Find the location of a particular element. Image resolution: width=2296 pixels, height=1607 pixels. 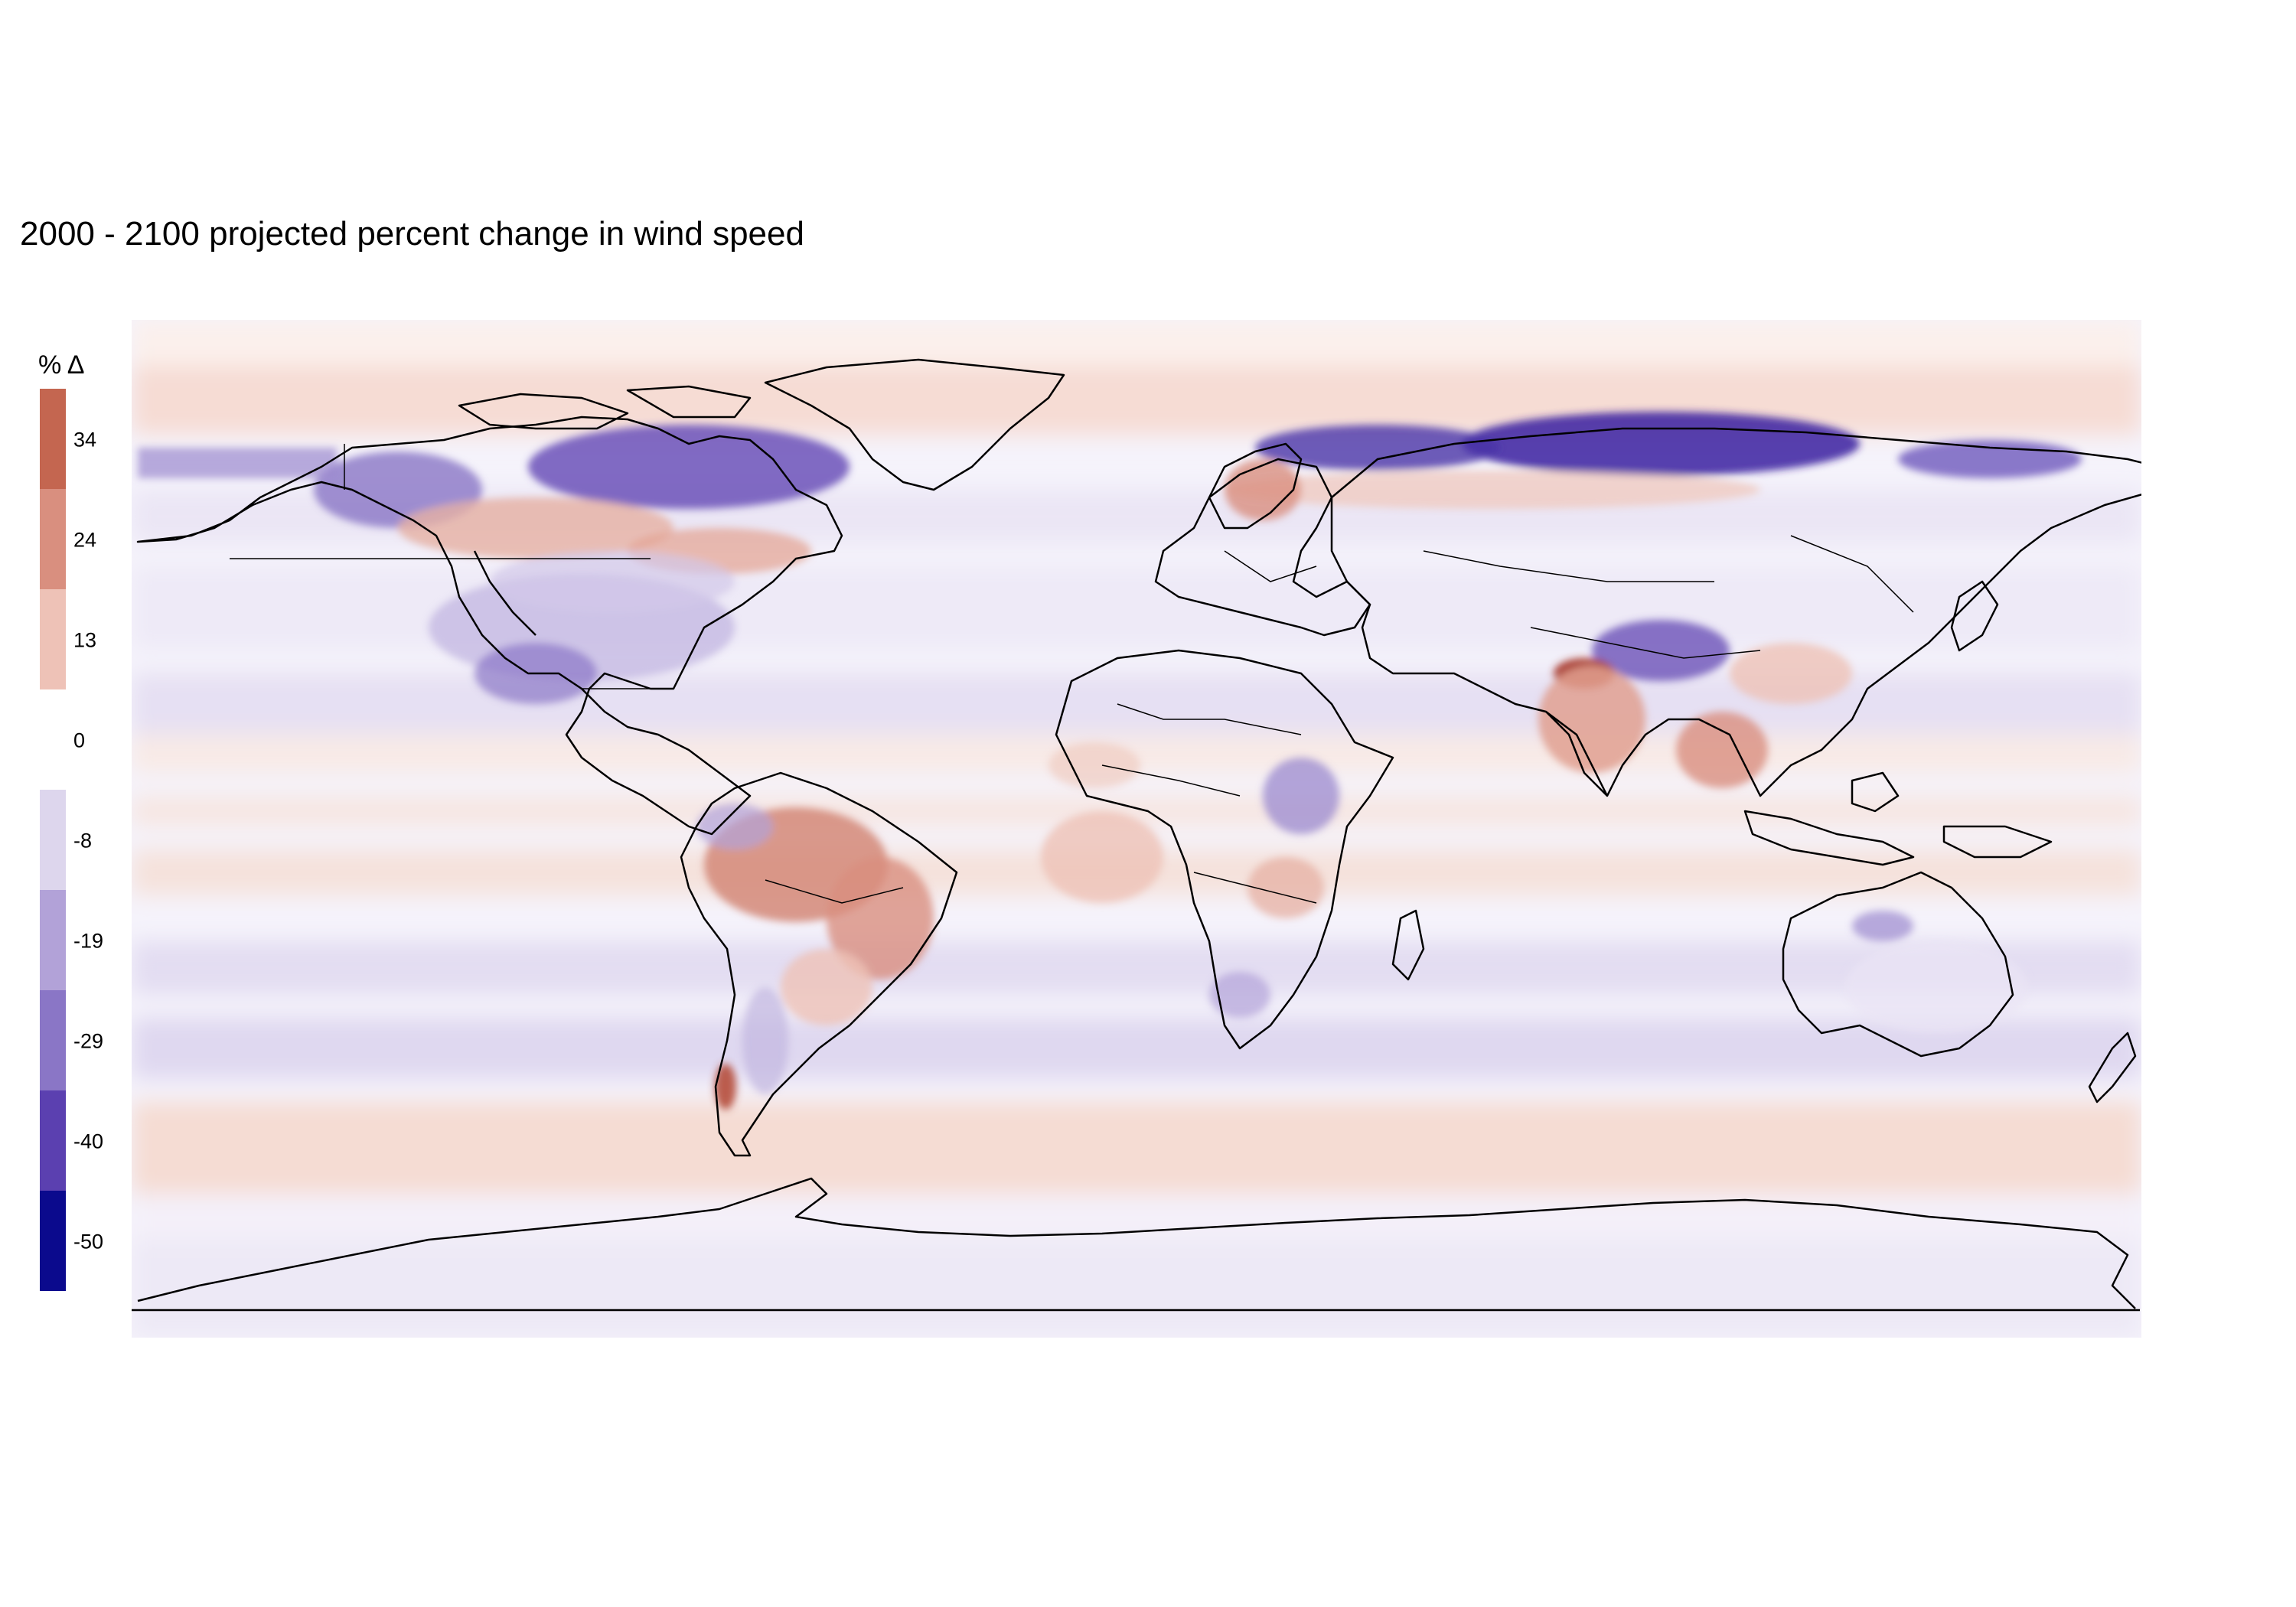

legend: 34 24 13 0 -8 -19 -29 -40 -50 is located at coordinates (71, 840).